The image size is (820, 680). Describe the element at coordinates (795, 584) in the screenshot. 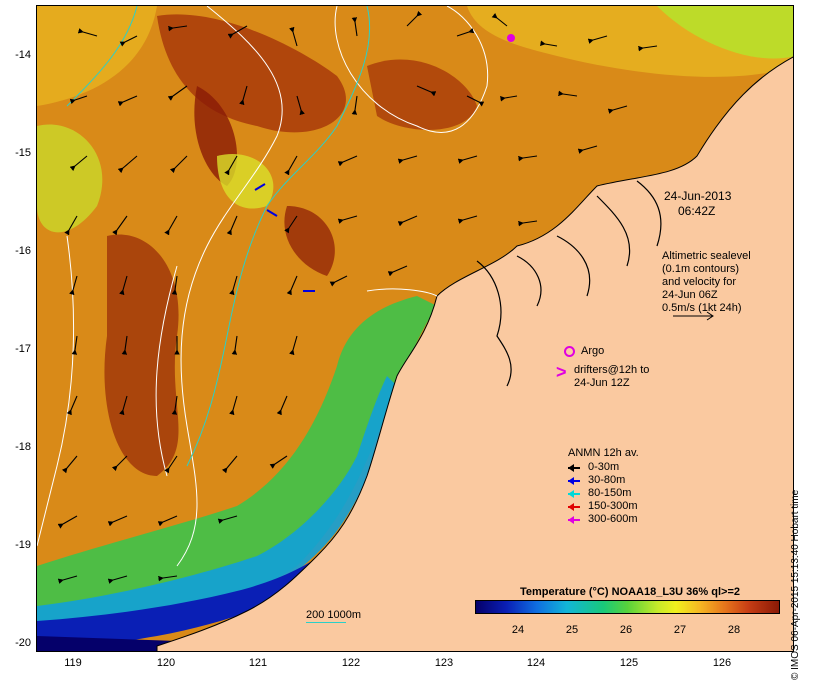

I see `timestamp-credit: © IMOS 06-Apr-2015 15:13:40 Hobart time` at that location.